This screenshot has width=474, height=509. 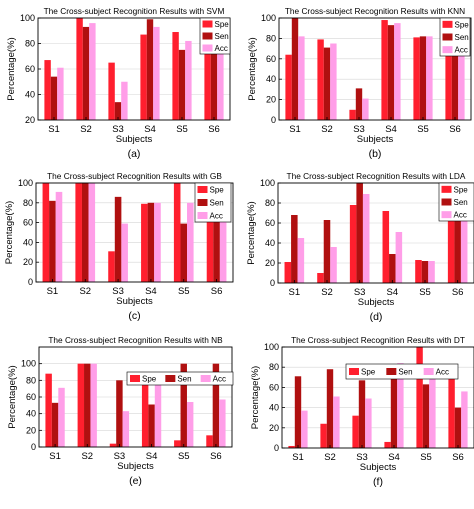 I want to click on y-tick-label: 100, so click(x=27, y=18).